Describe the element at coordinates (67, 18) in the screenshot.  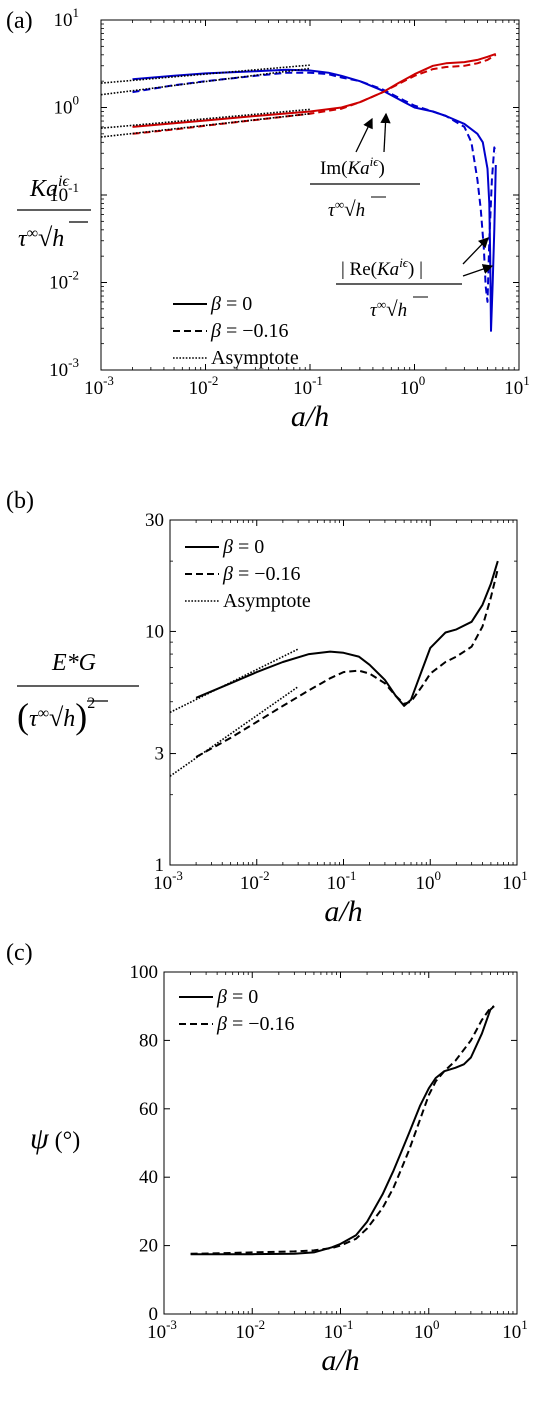
I see `y-tick-label: 10¹` at that location.